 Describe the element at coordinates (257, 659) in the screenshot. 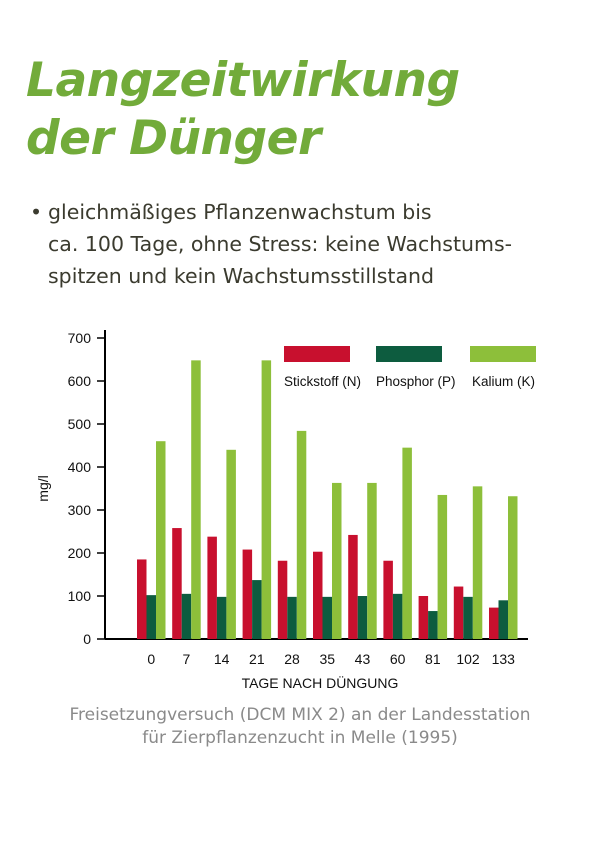

I see `x-tick-label: 21` at that location.